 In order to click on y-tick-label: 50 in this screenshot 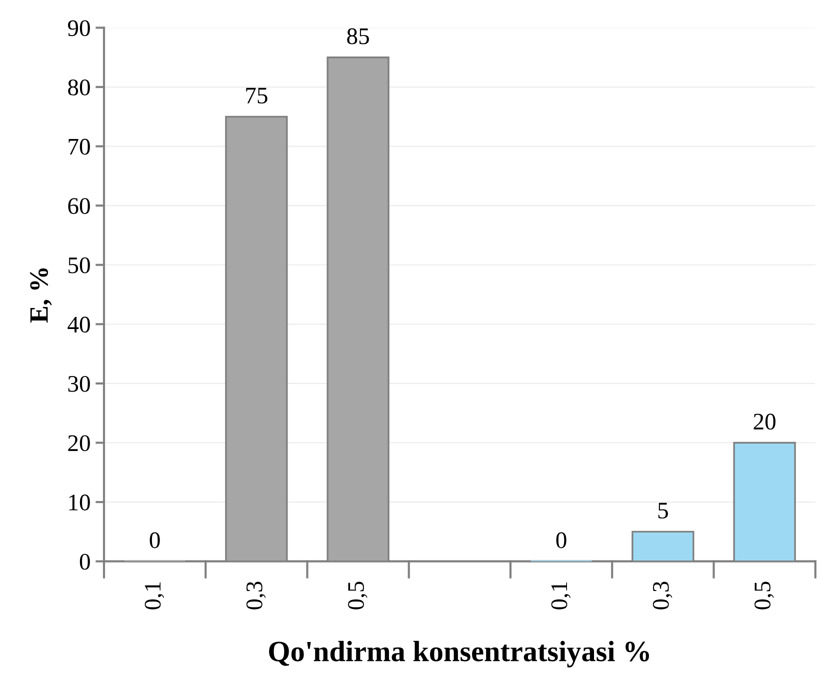, I will do `click(79, 265)`.